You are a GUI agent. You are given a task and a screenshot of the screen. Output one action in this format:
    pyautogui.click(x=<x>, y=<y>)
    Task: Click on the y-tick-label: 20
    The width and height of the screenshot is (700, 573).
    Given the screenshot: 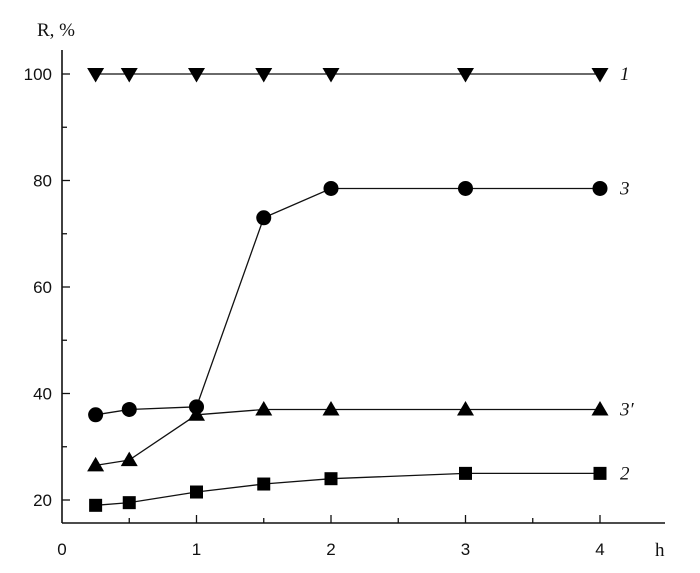 What is the action you would take?
    pyautogui.click(x=42, y=500)
    